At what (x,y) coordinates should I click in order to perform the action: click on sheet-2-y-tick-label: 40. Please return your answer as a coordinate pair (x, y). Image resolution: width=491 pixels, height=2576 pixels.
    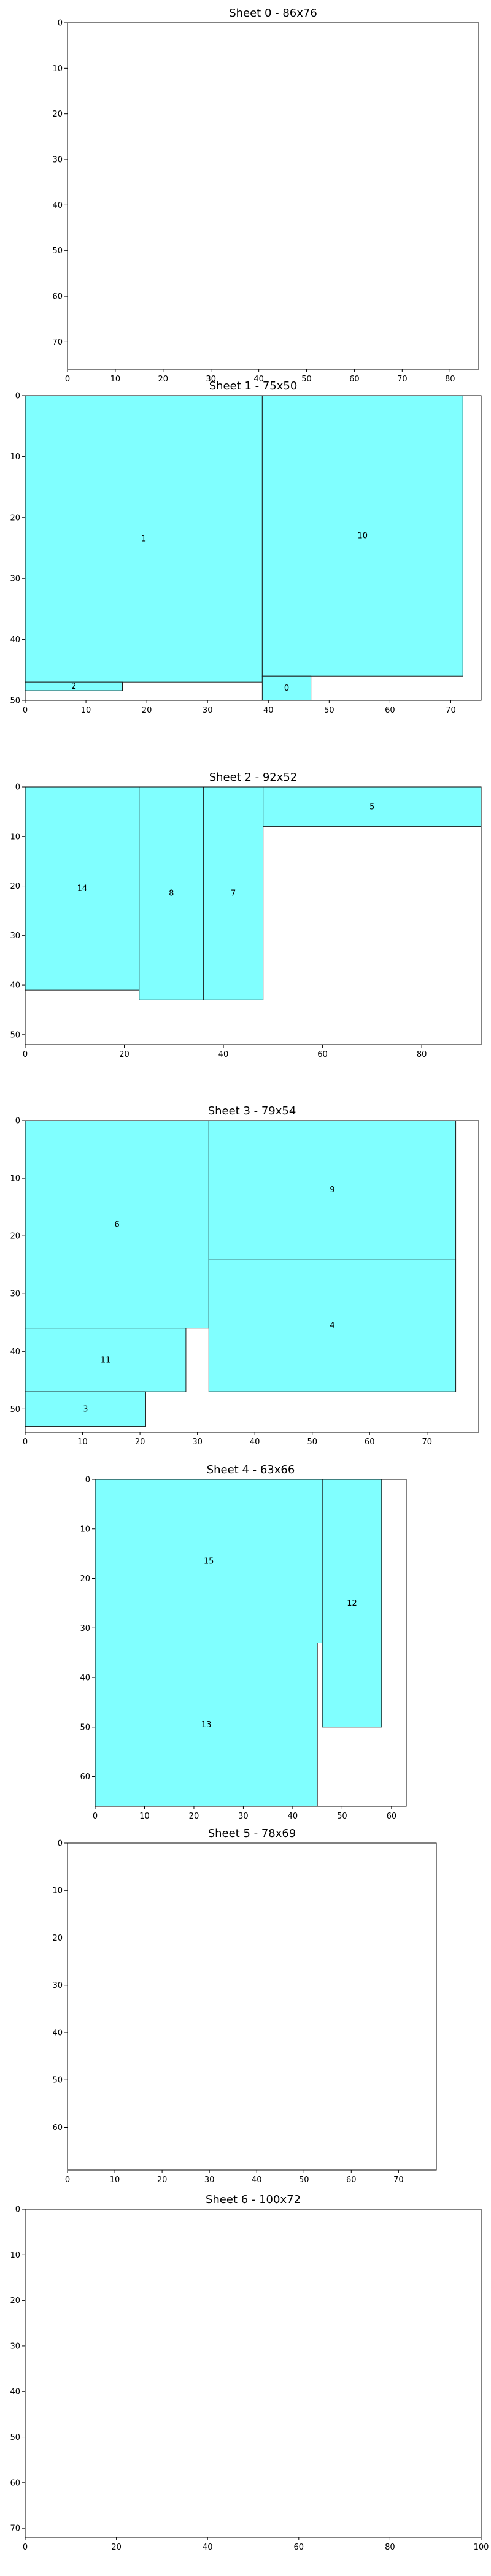
    Looking at the image, I should click on (15, 986).